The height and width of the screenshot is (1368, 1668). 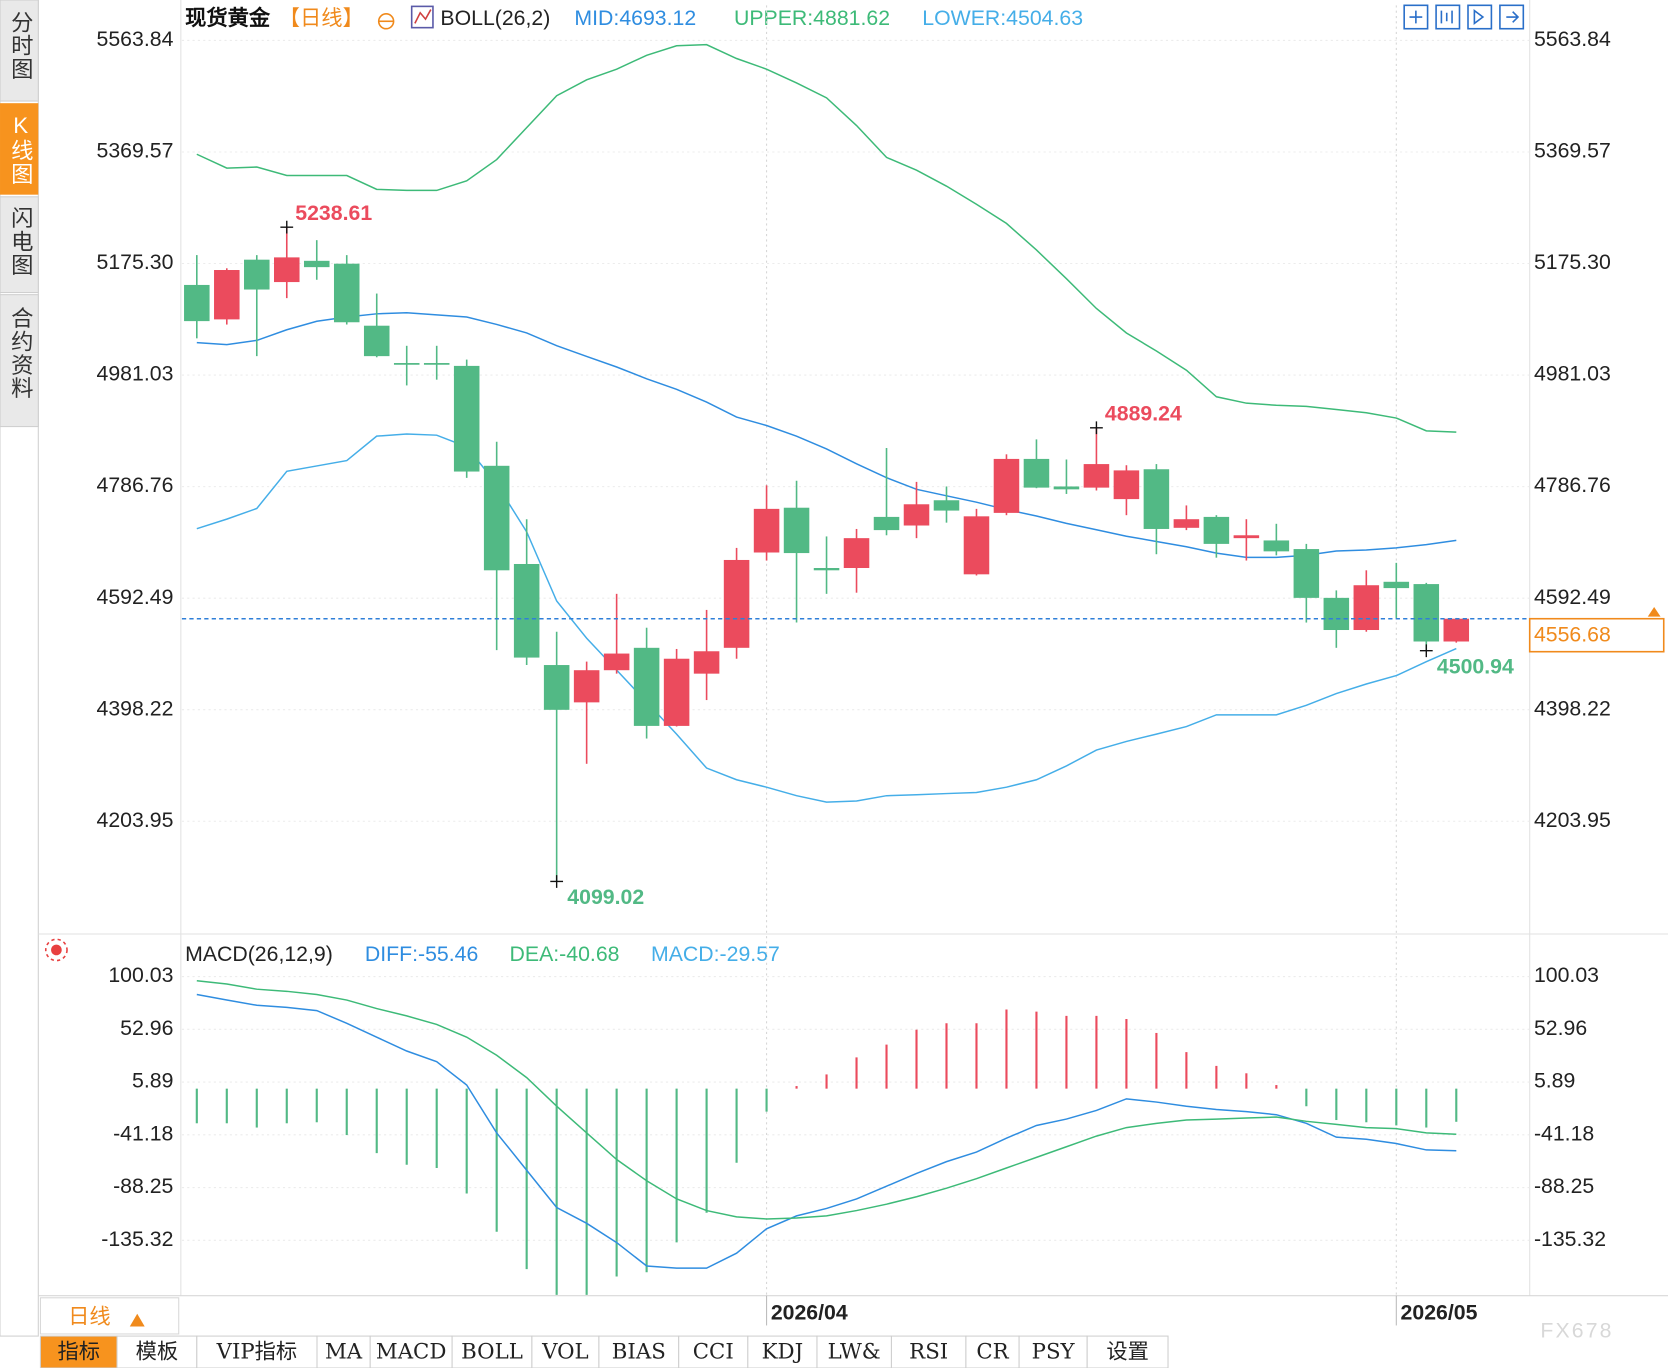 I want to click on y-tick-label-right: 4981.03, so click(x=1572, y=374).